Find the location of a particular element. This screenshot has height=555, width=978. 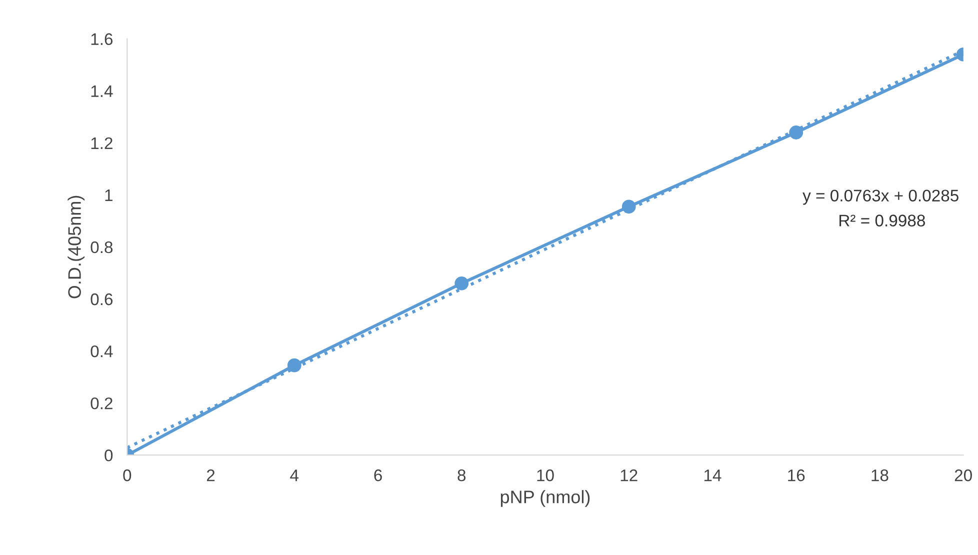

x-tick-label: 16 is located at coordinates (796, 475).